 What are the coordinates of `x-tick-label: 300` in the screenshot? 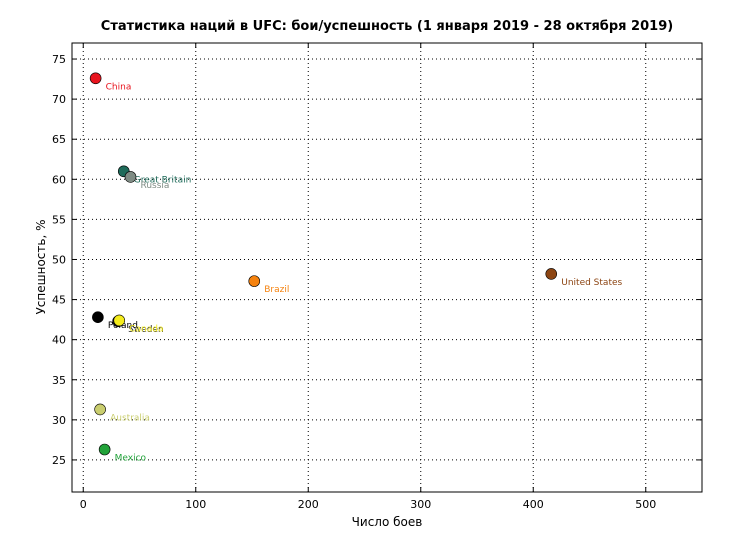 It's located at (420, 504).